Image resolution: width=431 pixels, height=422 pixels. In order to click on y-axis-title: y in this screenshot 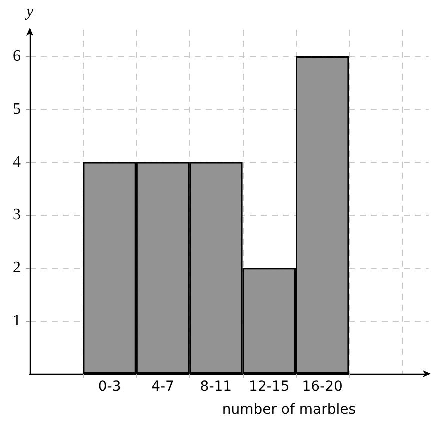, I will do `click(29, 12)`.